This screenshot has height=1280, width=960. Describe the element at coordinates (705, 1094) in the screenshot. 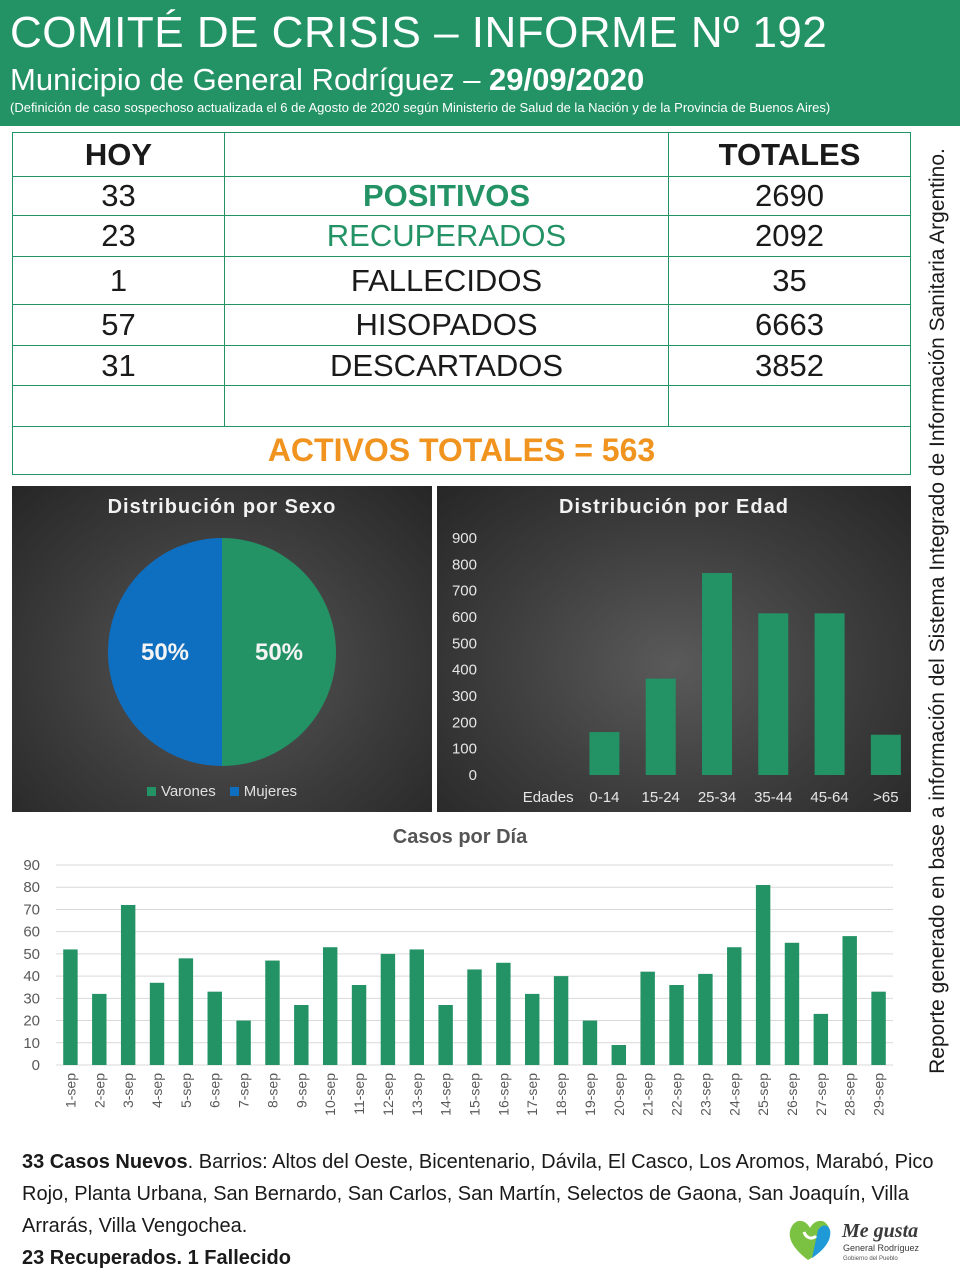

I see `x-tick-label: 23-sep` at that location.